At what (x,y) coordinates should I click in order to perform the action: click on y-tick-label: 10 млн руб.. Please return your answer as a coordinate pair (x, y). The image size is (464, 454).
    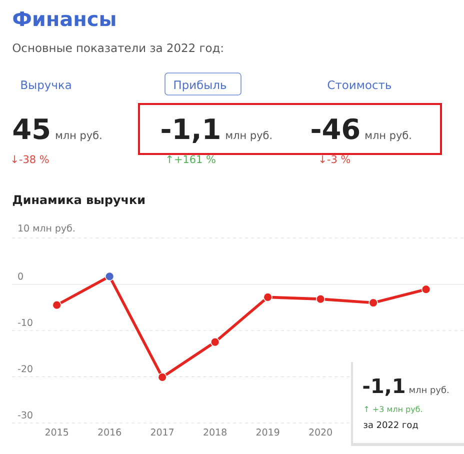
    Looking at the image, I should click on (46, 229).